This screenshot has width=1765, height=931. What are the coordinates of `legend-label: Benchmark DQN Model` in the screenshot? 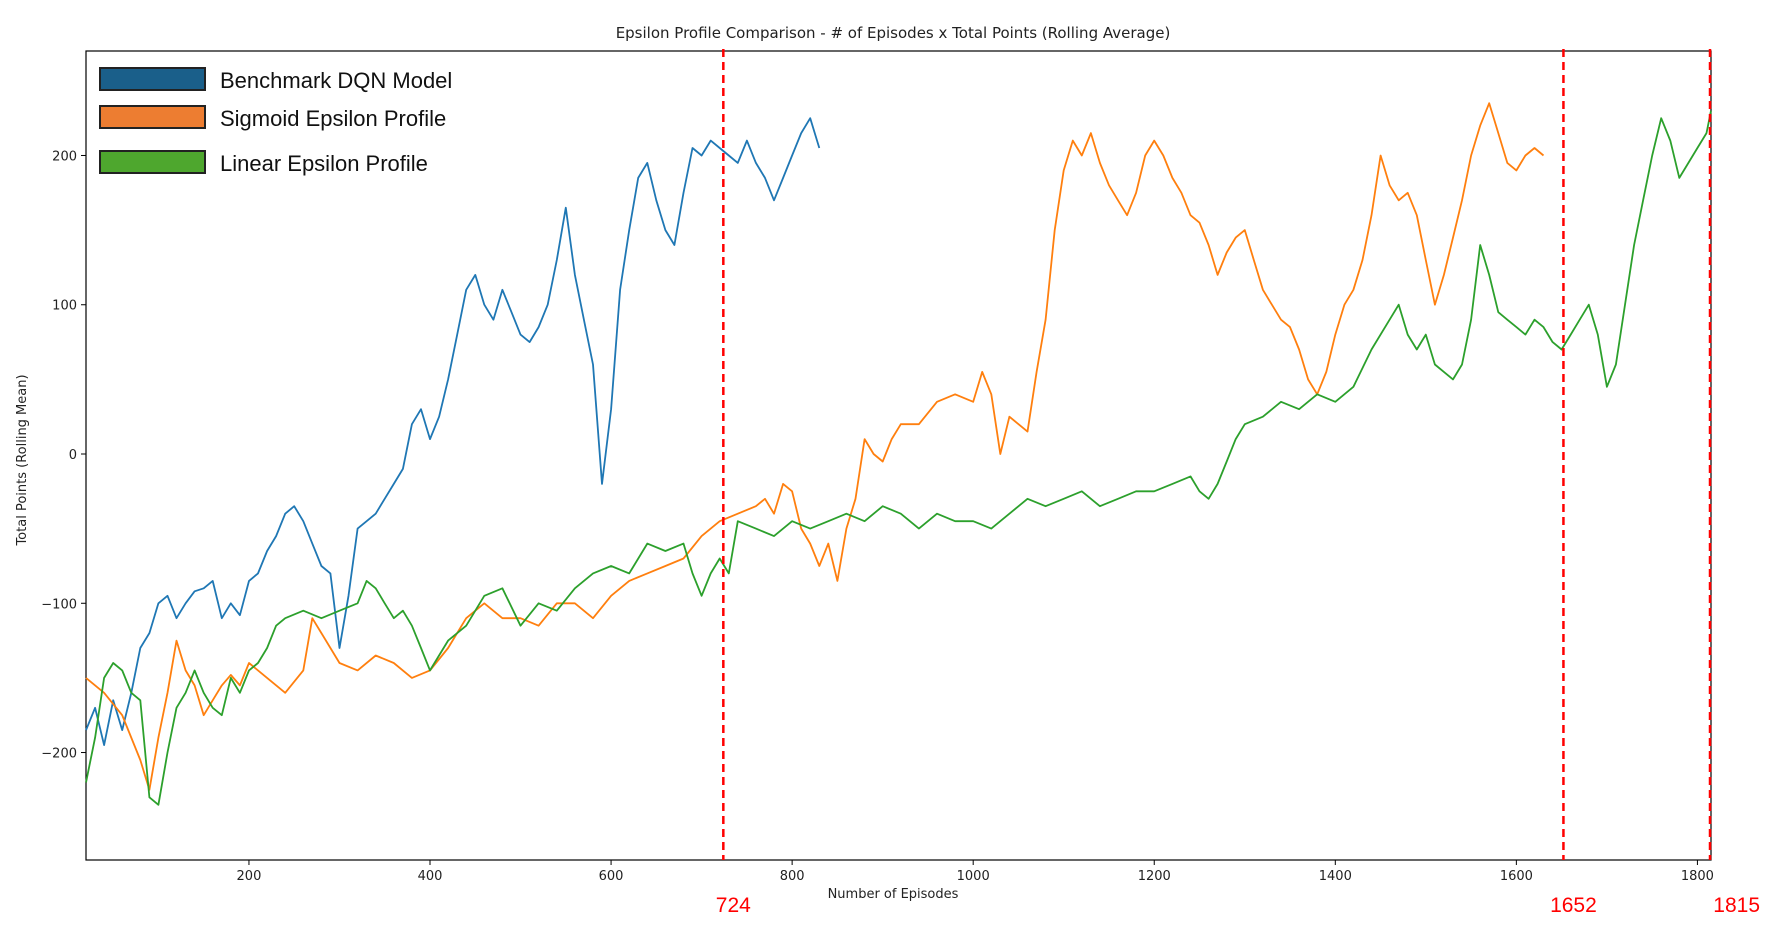 It's located at (336, 80).